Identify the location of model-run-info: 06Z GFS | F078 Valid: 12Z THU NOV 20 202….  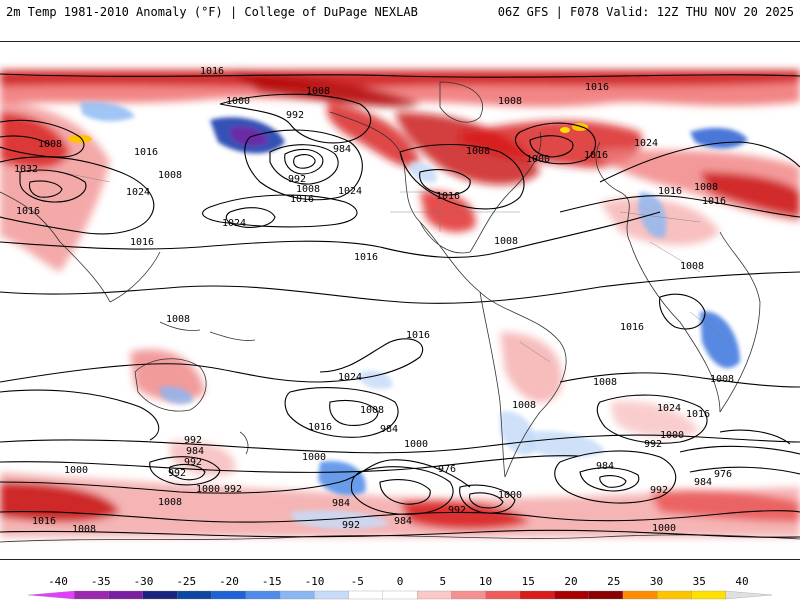
(645, 12).